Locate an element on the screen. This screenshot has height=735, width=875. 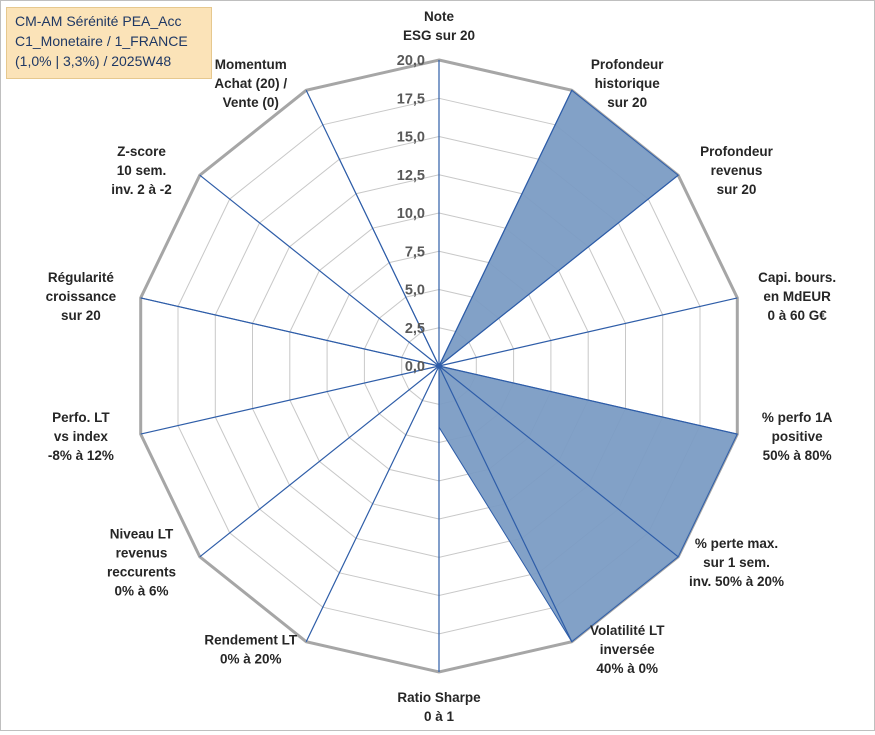
axis-label-line: inv. 50% à 20% is located at coordinates (736, 581).